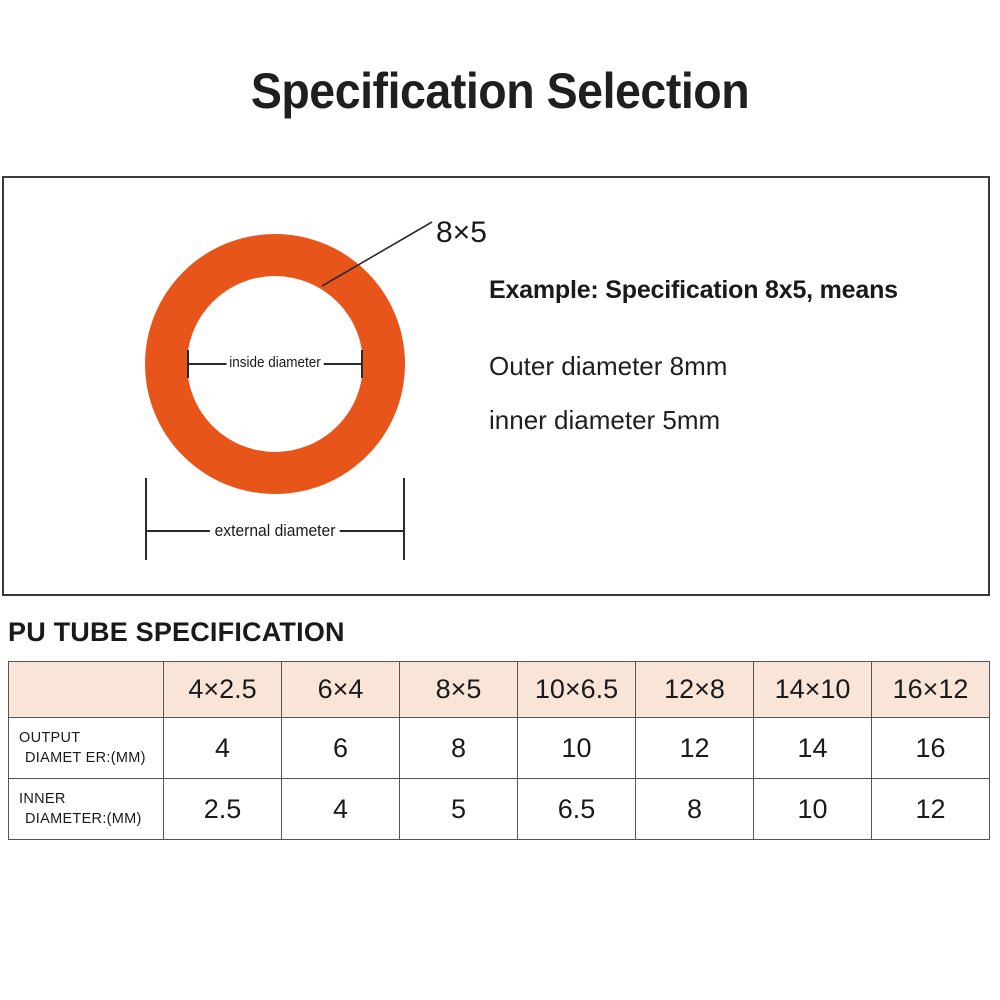 This screenshot has width=1000, height=1000. I want to click on inside-dimension-tick-right, so click(362, 364).